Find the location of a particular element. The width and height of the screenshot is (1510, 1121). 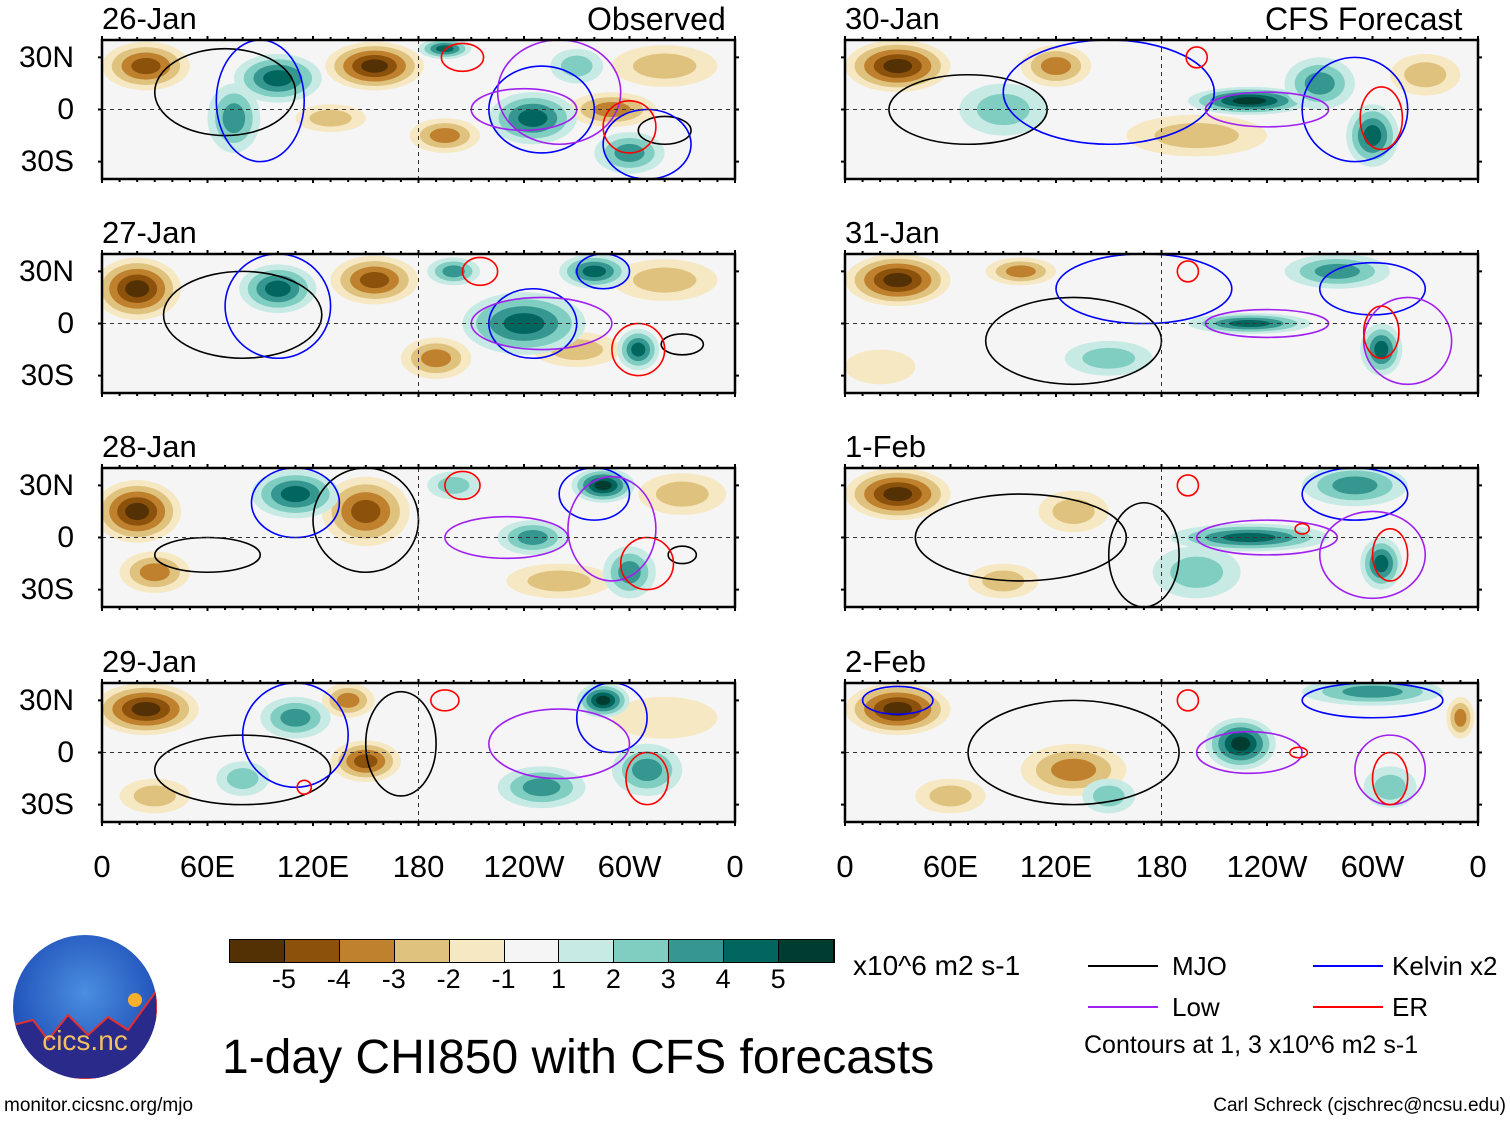

forecast-header: CFS Forecast is located at coordinates (1364, 19).